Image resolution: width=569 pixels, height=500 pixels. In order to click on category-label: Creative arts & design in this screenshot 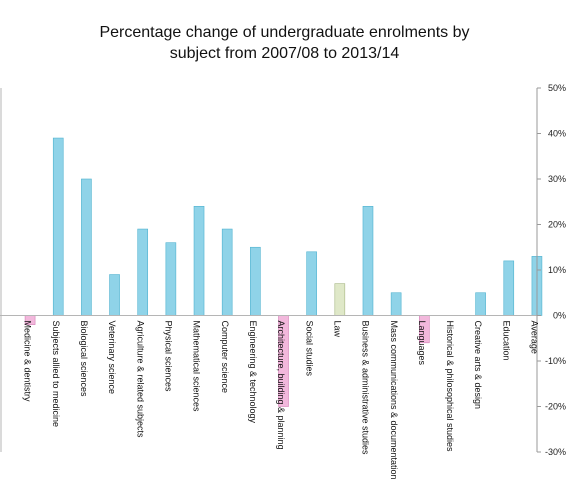, I will do `click(478, 365)`.